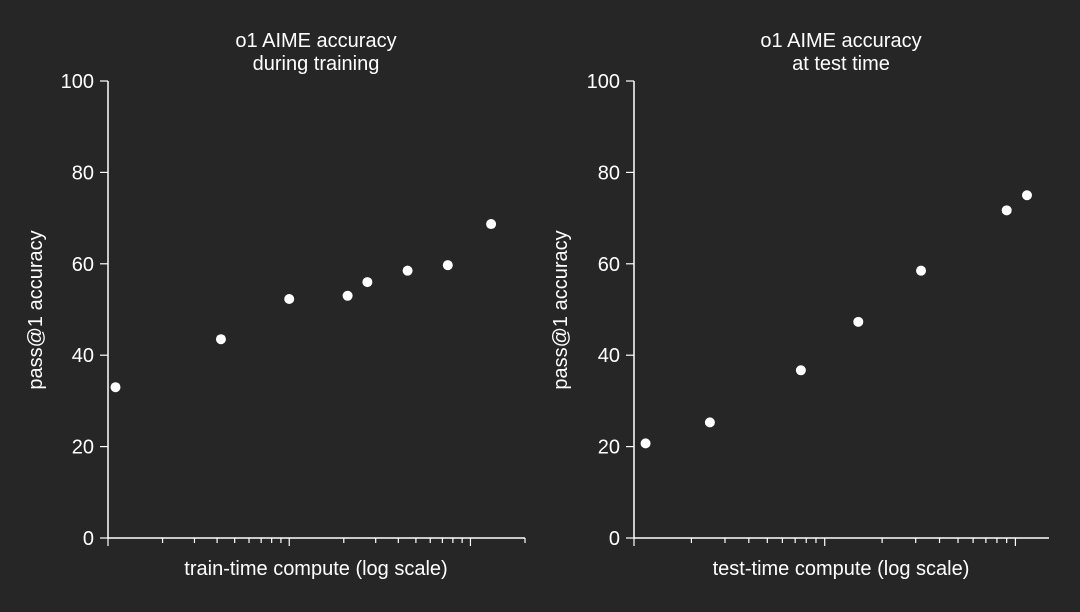 The image size is (1080, 612). Describe the element at coordinates (316, 64) in the screenshot. I see `chart-title-line-2: during training` at that location.